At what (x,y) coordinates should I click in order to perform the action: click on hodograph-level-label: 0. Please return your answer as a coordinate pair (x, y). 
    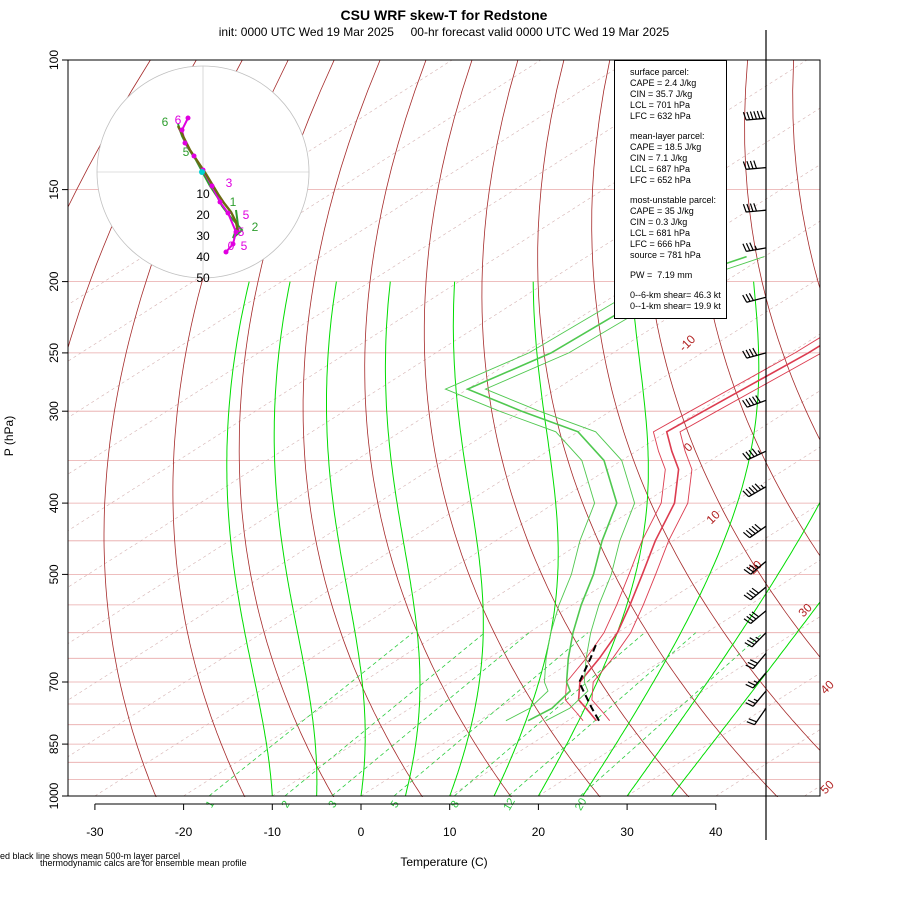
    Looking at the image, I should click on (231, 246).